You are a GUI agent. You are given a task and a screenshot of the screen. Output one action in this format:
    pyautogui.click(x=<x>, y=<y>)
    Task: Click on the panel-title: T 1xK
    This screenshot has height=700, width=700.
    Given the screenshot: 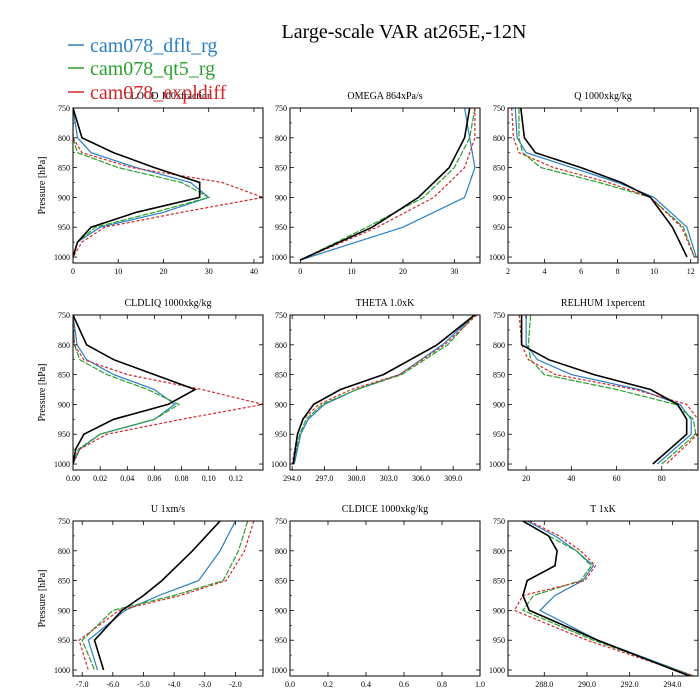 What is the action you would take?
    pyautogui.click(x=603, y=509)
    